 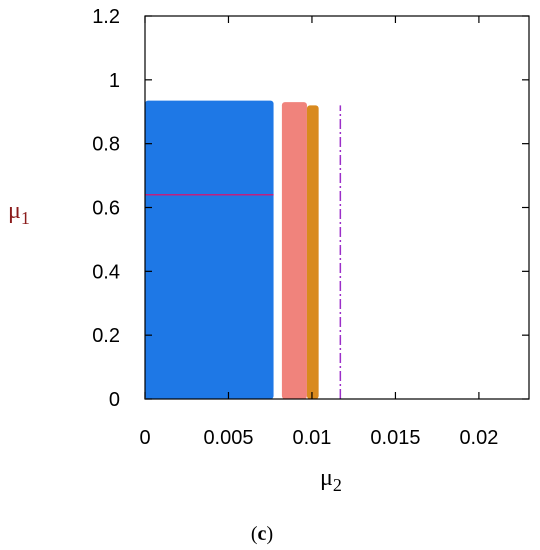 I want to click on y-tick-label-2: 0.4, so click(x=106, y=272).